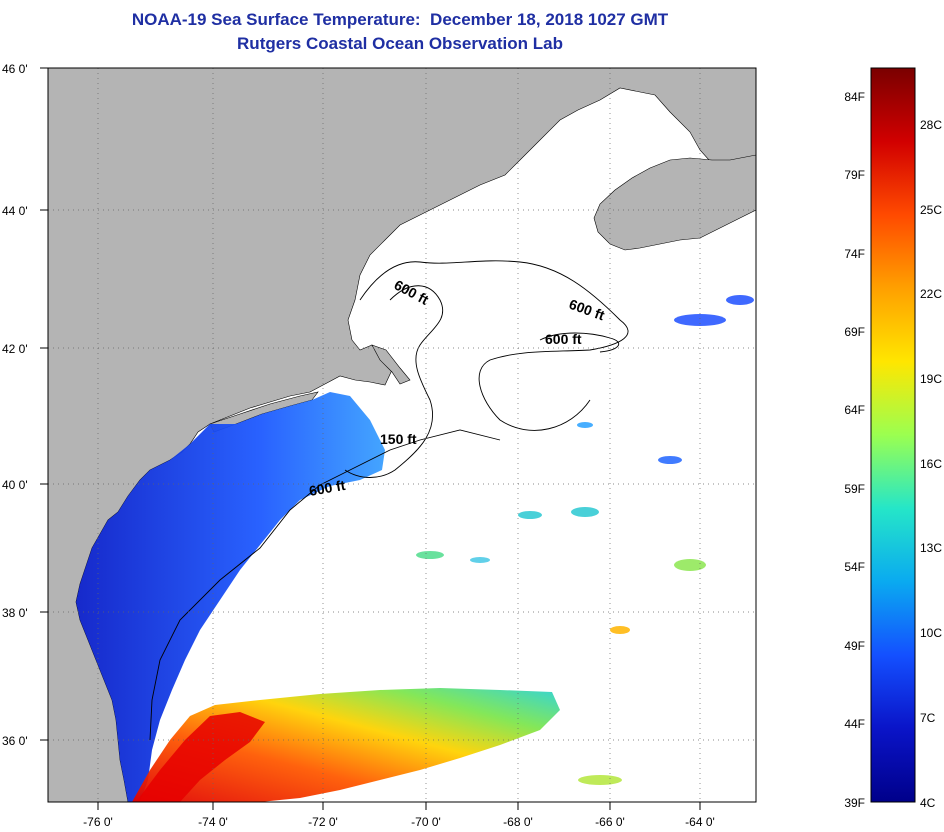 This screenshot has width=944, height=832. Describe the element at coordinates (854, 450) in the screenshot. I see `colorbar-fahrenheit-labels: 84F 79F 74F 69F 64F 59F 54F 49F 44F 39F` at that location.